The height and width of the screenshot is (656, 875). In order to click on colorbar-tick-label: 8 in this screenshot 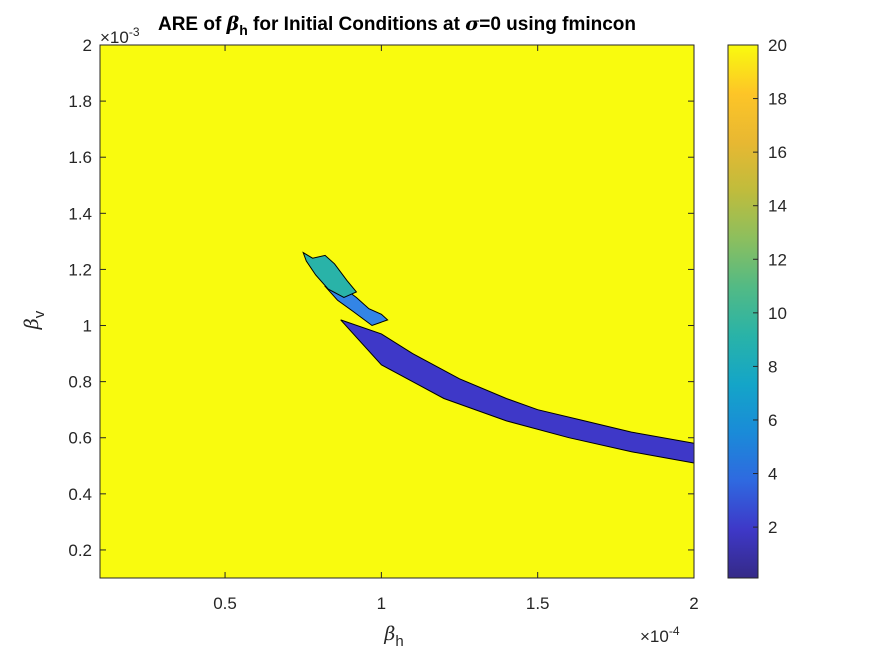, I will do `click(772, 366)`.